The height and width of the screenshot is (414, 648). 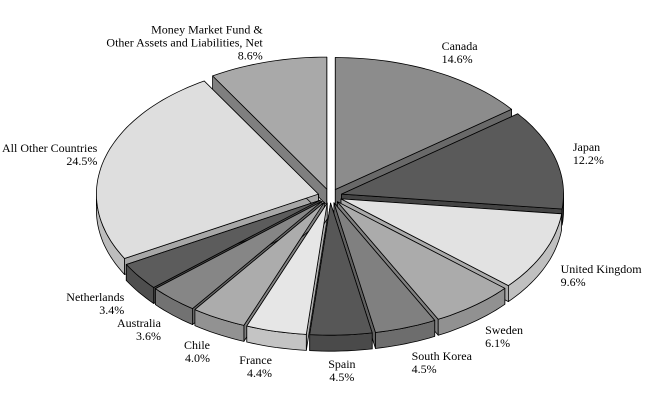 I want to click on slice-label: All Other Countries 24.5%, so click(x=50, y=154).